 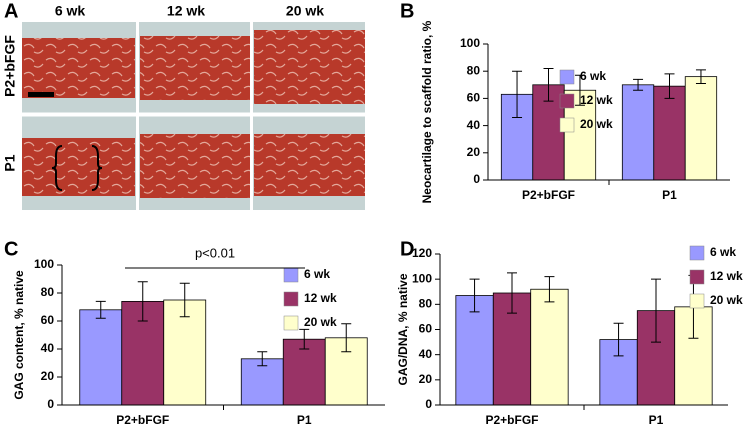 What do you see at coordinates (70, 11) in the screenshot?
I see `column-label: 6 wk` at bounding box center [70, 11].